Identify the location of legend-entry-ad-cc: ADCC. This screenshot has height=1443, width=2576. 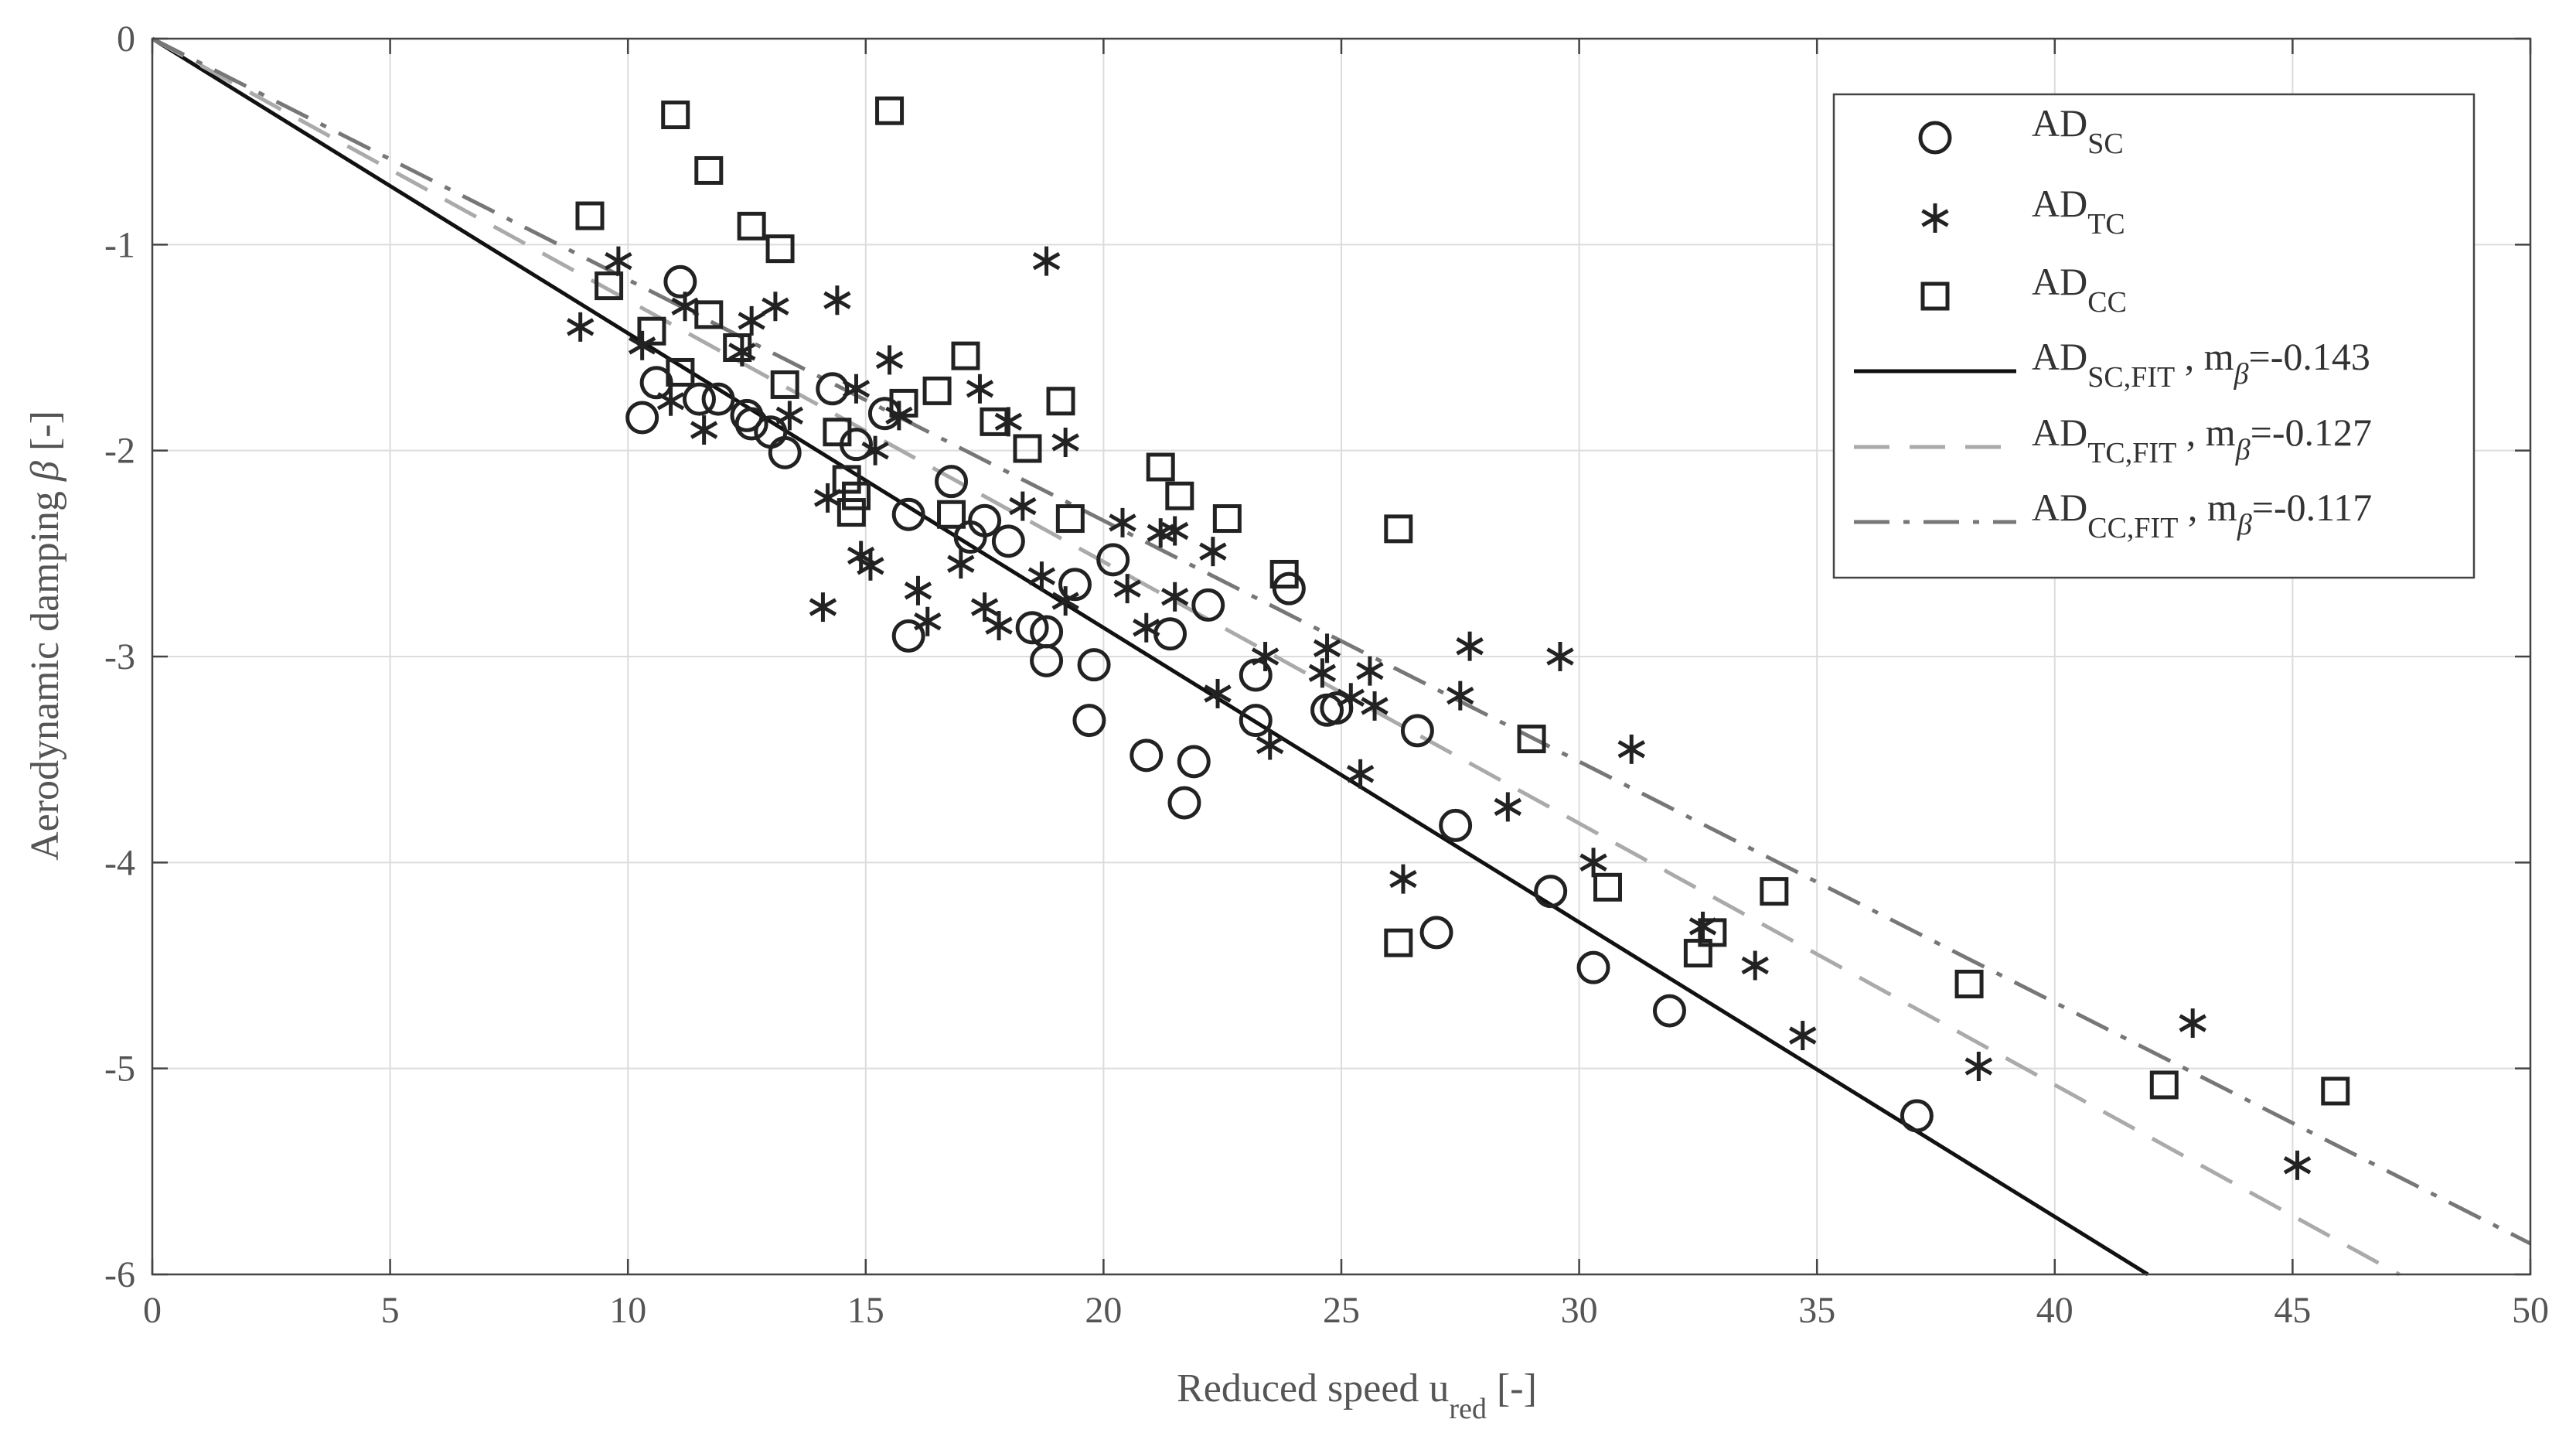
(2023, 289).